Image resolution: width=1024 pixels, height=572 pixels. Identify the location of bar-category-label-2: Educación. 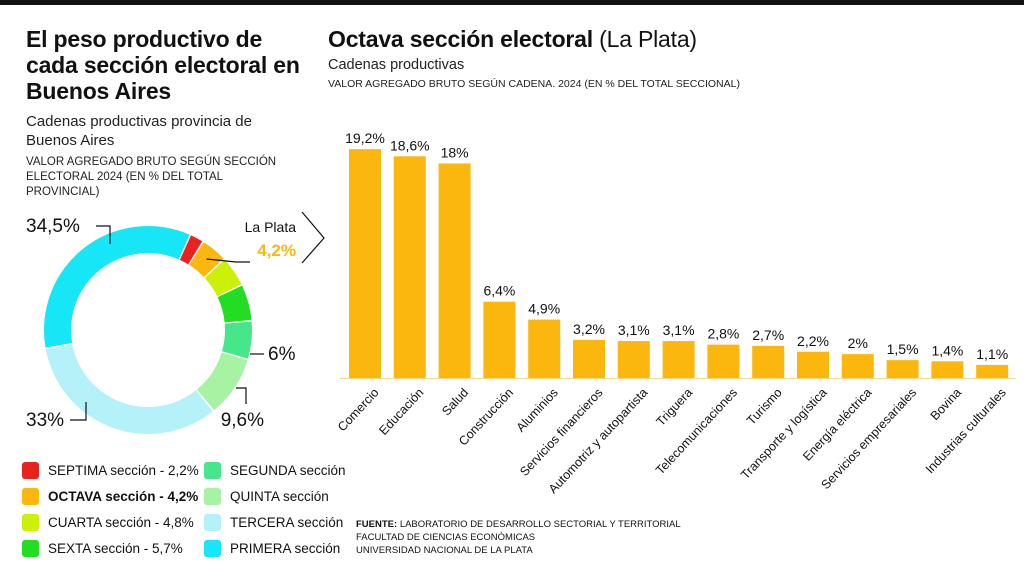
(401, 411).